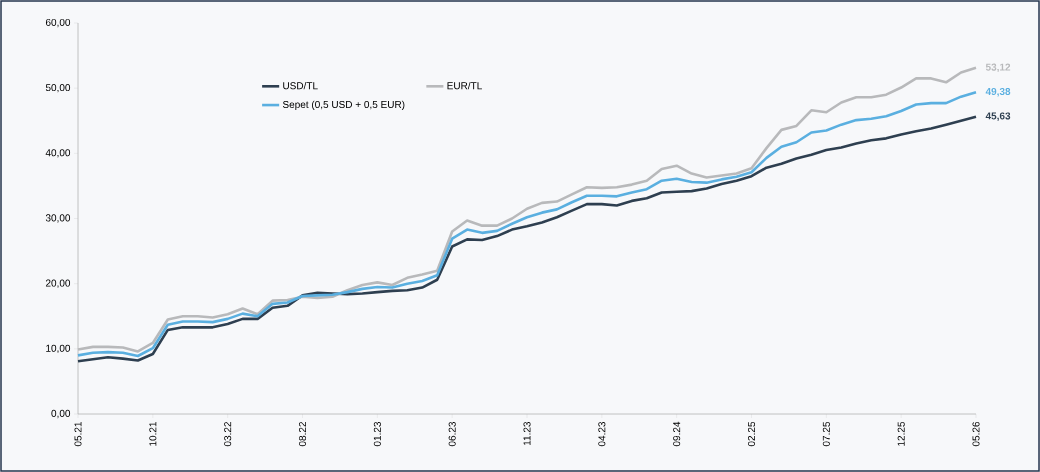  Describe the element at coordinates (998, 68) in the screenshot. I see `data-label: 53,12` at that location.